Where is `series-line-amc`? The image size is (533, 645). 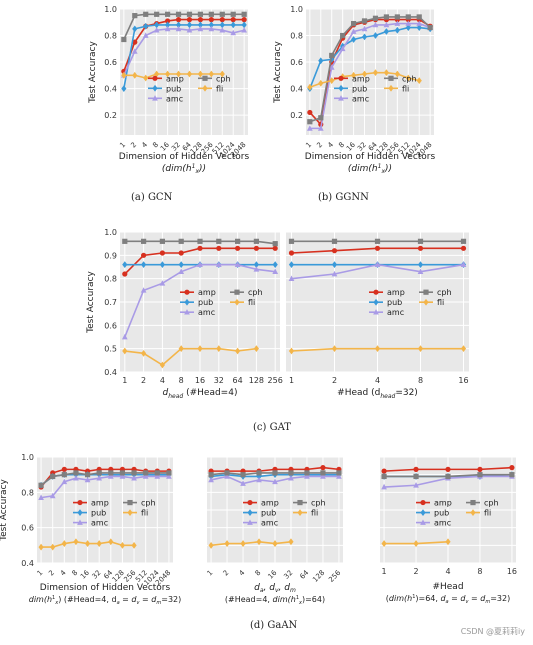
series-line-amc is located at coordinates (104, 487).